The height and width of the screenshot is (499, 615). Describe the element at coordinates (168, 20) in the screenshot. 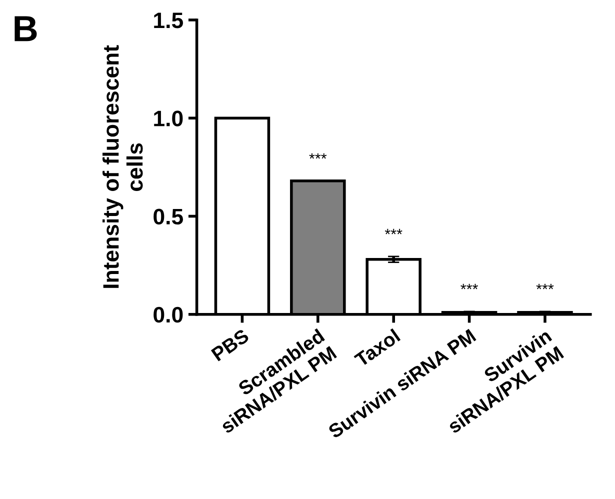

I see `y-tick-label: 1.5` at that location.